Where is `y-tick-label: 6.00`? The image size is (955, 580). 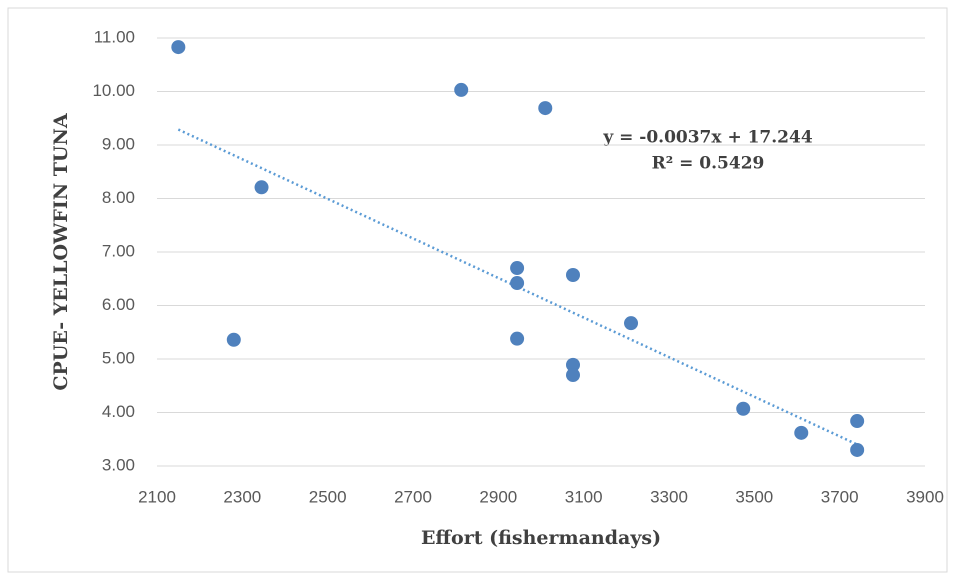 y-tick-label: 6.00 is located at coordinates (118, 304).